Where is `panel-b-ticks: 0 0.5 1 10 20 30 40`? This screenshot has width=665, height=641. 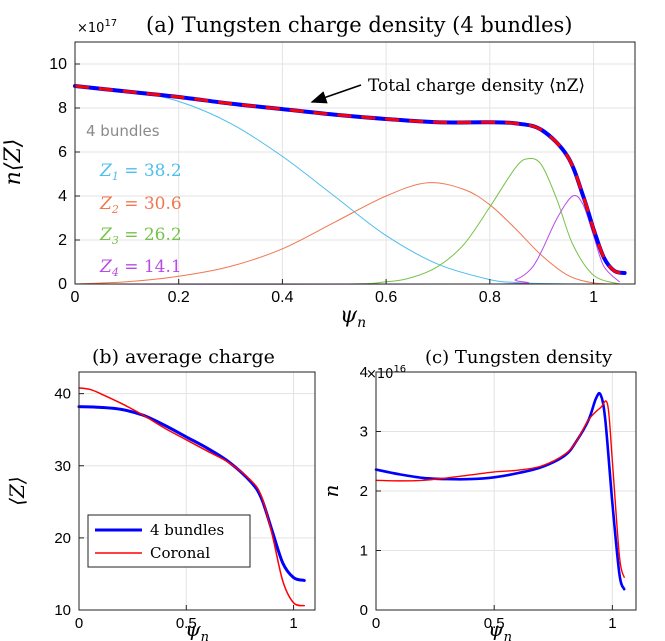 panel-b-ticks: 0 0.5 1 10 20 30 40 is located at coordinates (175, 509).